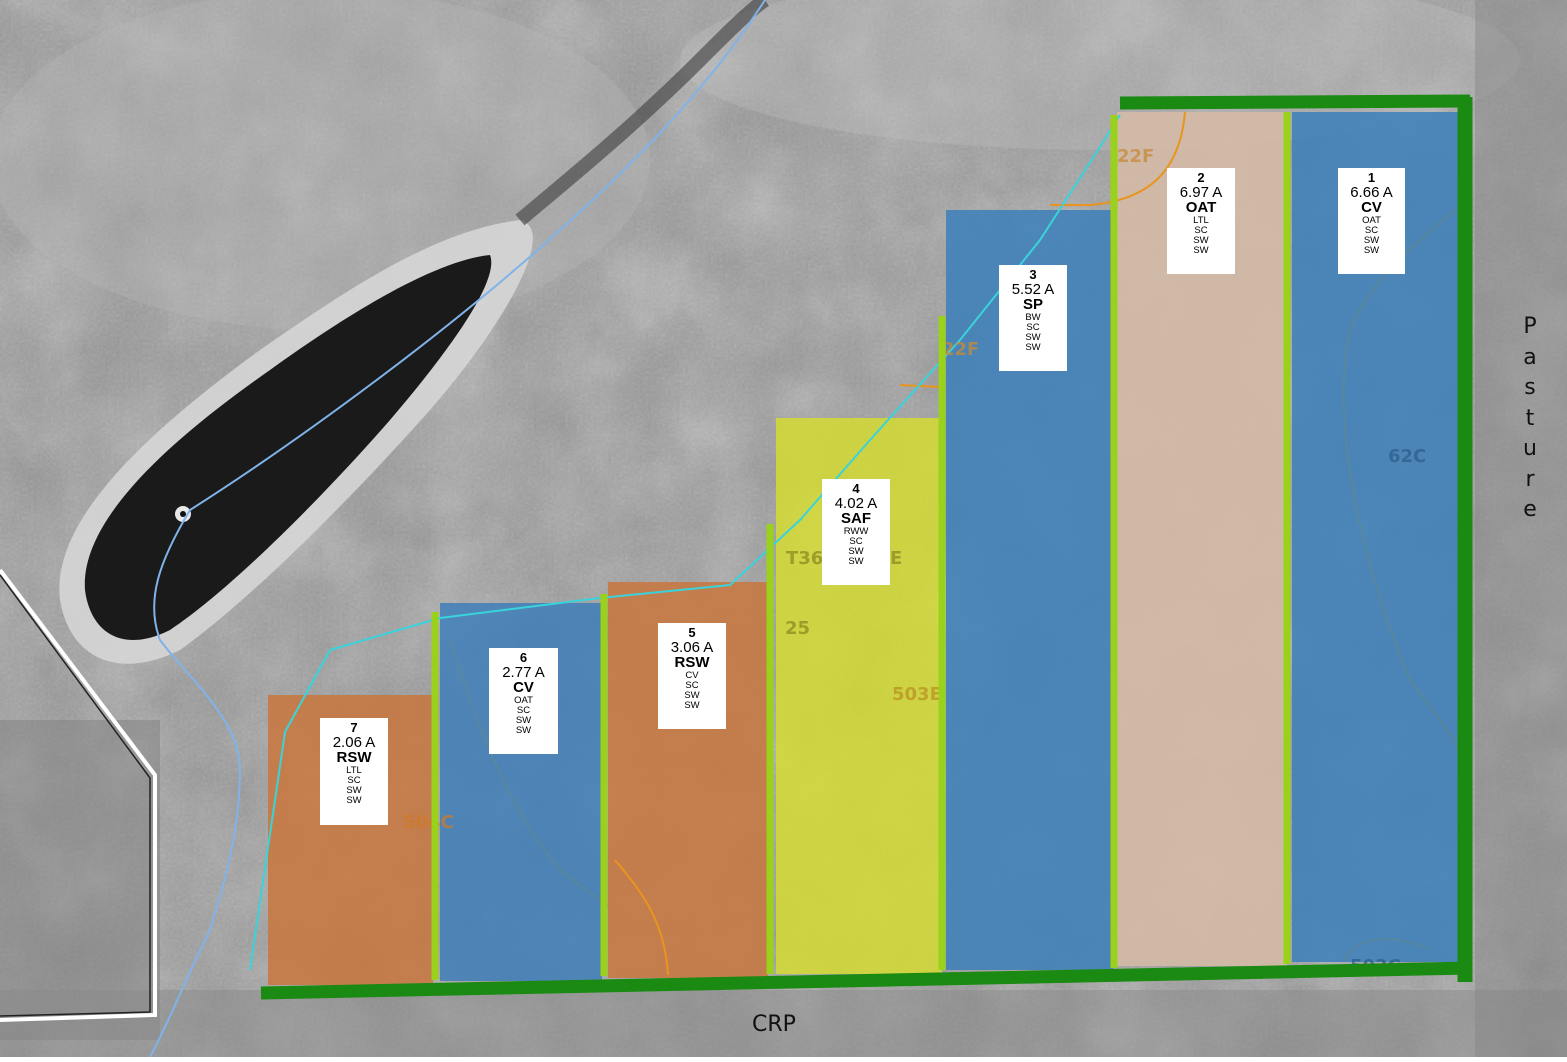 This screenshot has width=1567, height=1062. I want to click on field-7-label: 7 2.06 A RSW LTL SC SW SW, so click(354, 771).